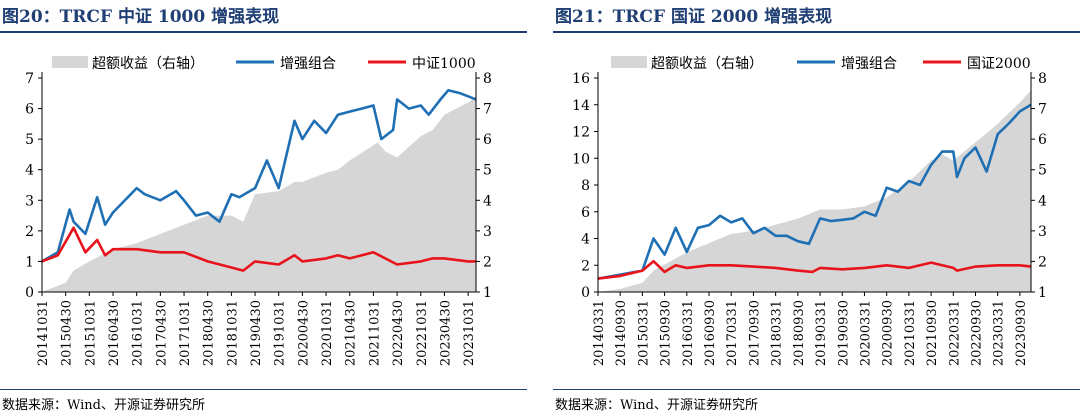 The width and height of the screenshot is (1080, 420). I want to click on legend-label-red: 国证2000, so click(999, 64).